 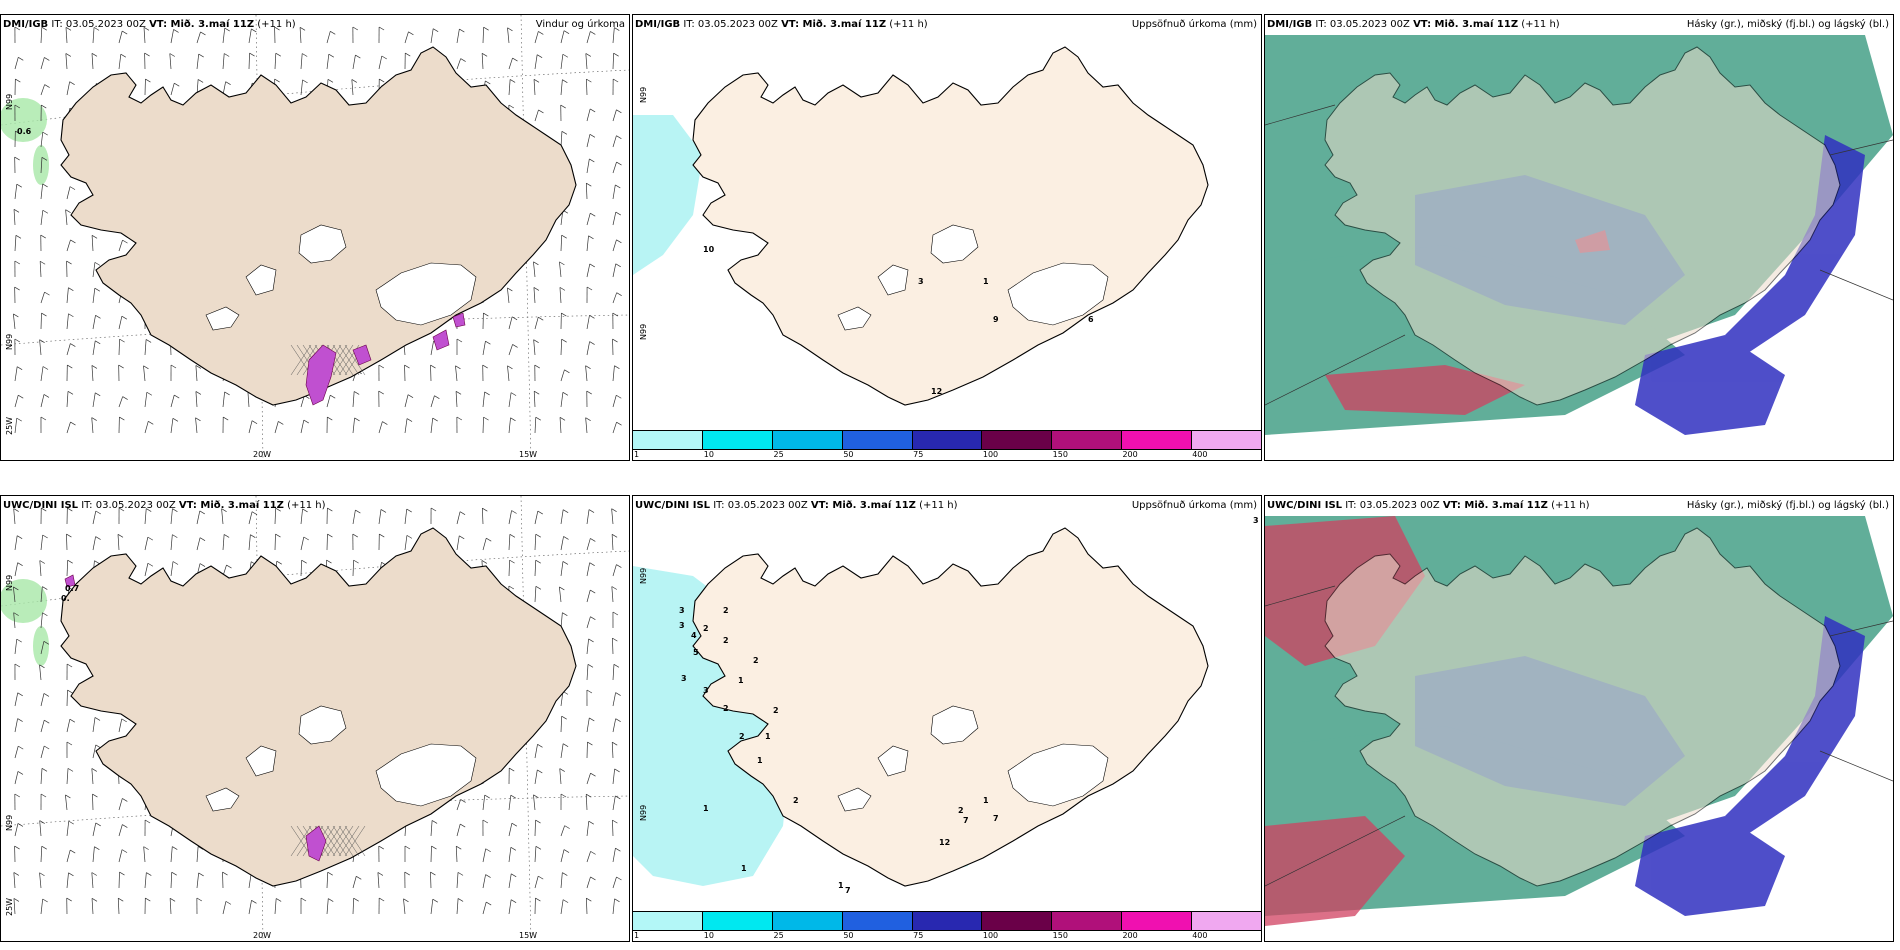 What do you see at coordinates (24, 131) in the screenshot?
I see `value-label: 0.6` at bounding box center [24, 131].